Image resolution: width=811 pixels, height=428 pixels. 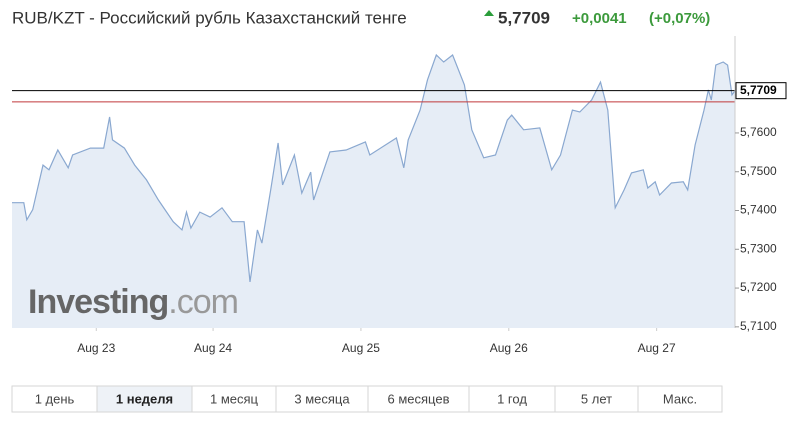 What do you see at coordinates (489, 13) in the screenshot?
I see `up-arrow` at bounding box center [489, 13].